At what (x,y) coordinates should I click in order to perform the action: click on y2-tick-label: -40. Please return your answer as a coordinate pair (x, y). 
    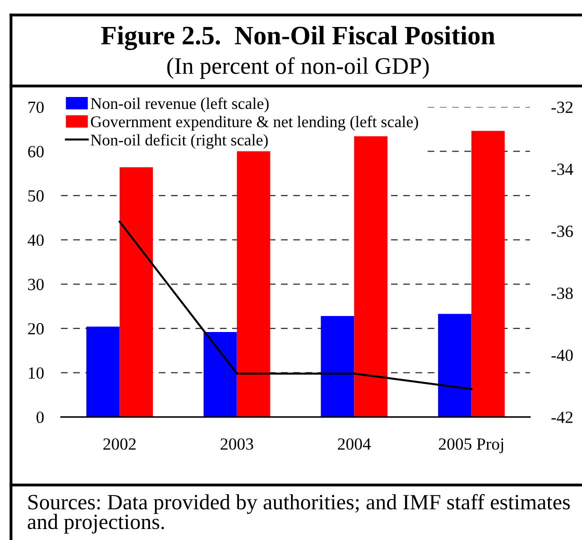
    Looking at the image, I should click on (562, 356).